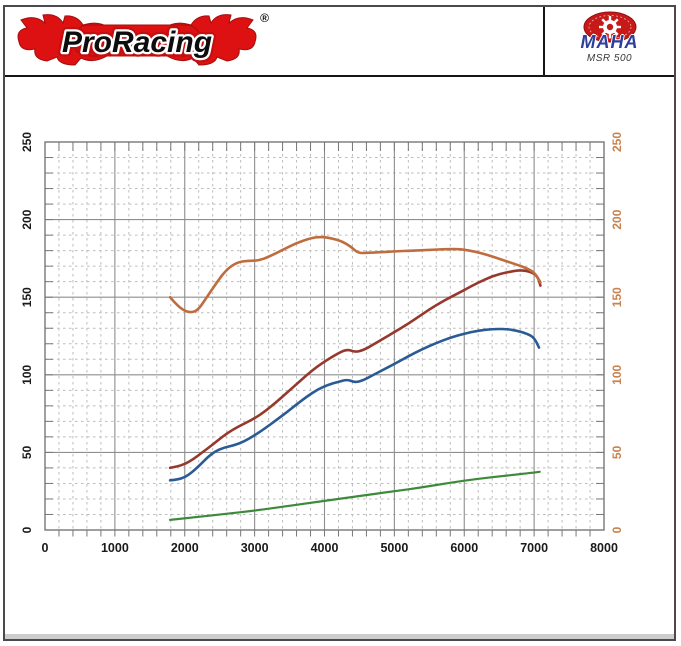 The height and width of the screenshot is (646, 681). What do you see at coordinates (325, 548) in the screenshot?
I see `svg-text: 4000` at bounding box center [325, 548].